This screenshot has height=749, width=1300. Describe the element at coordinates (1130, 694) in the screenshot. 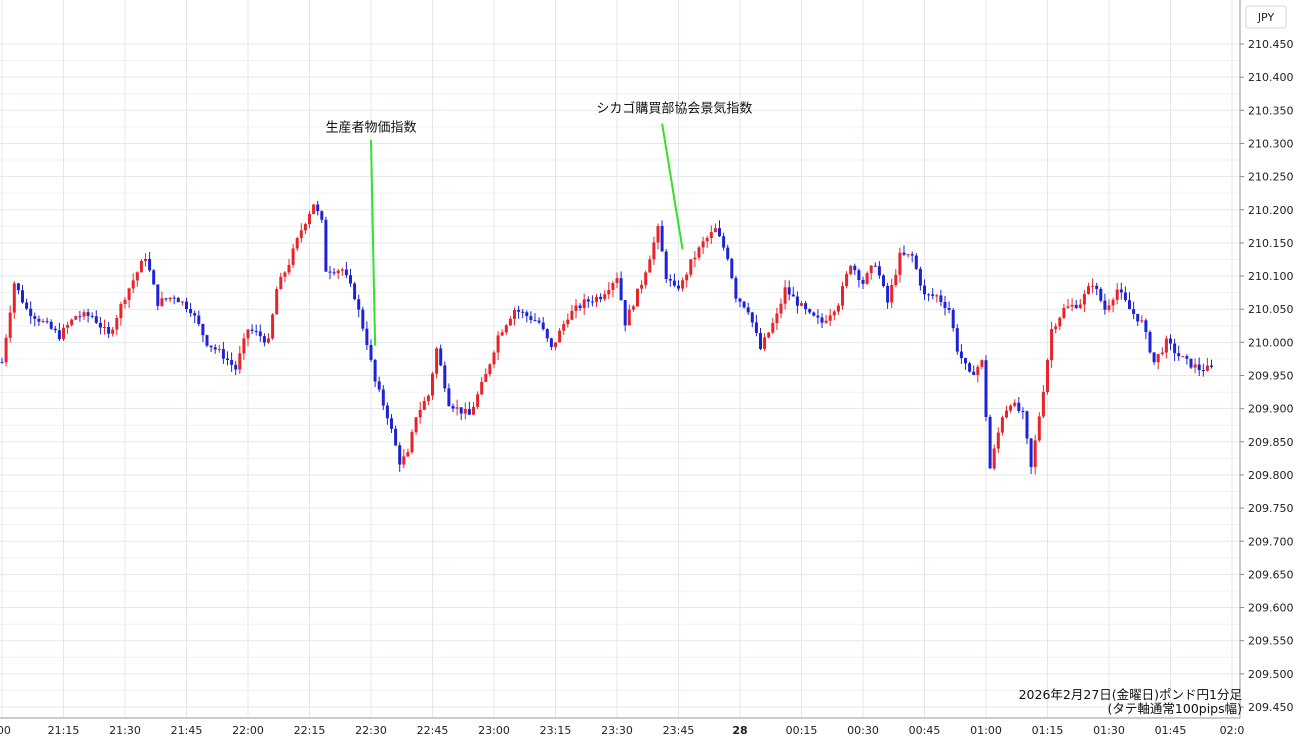

I see `chart-caption-line1: 2026年2月27日(金曜日)ポンド円1分足` at that location.